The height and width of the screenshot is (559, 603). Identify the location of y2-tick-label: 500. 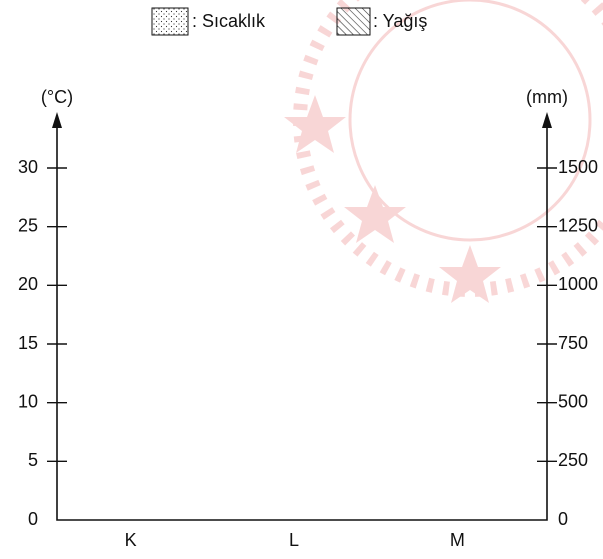
(573, 401).